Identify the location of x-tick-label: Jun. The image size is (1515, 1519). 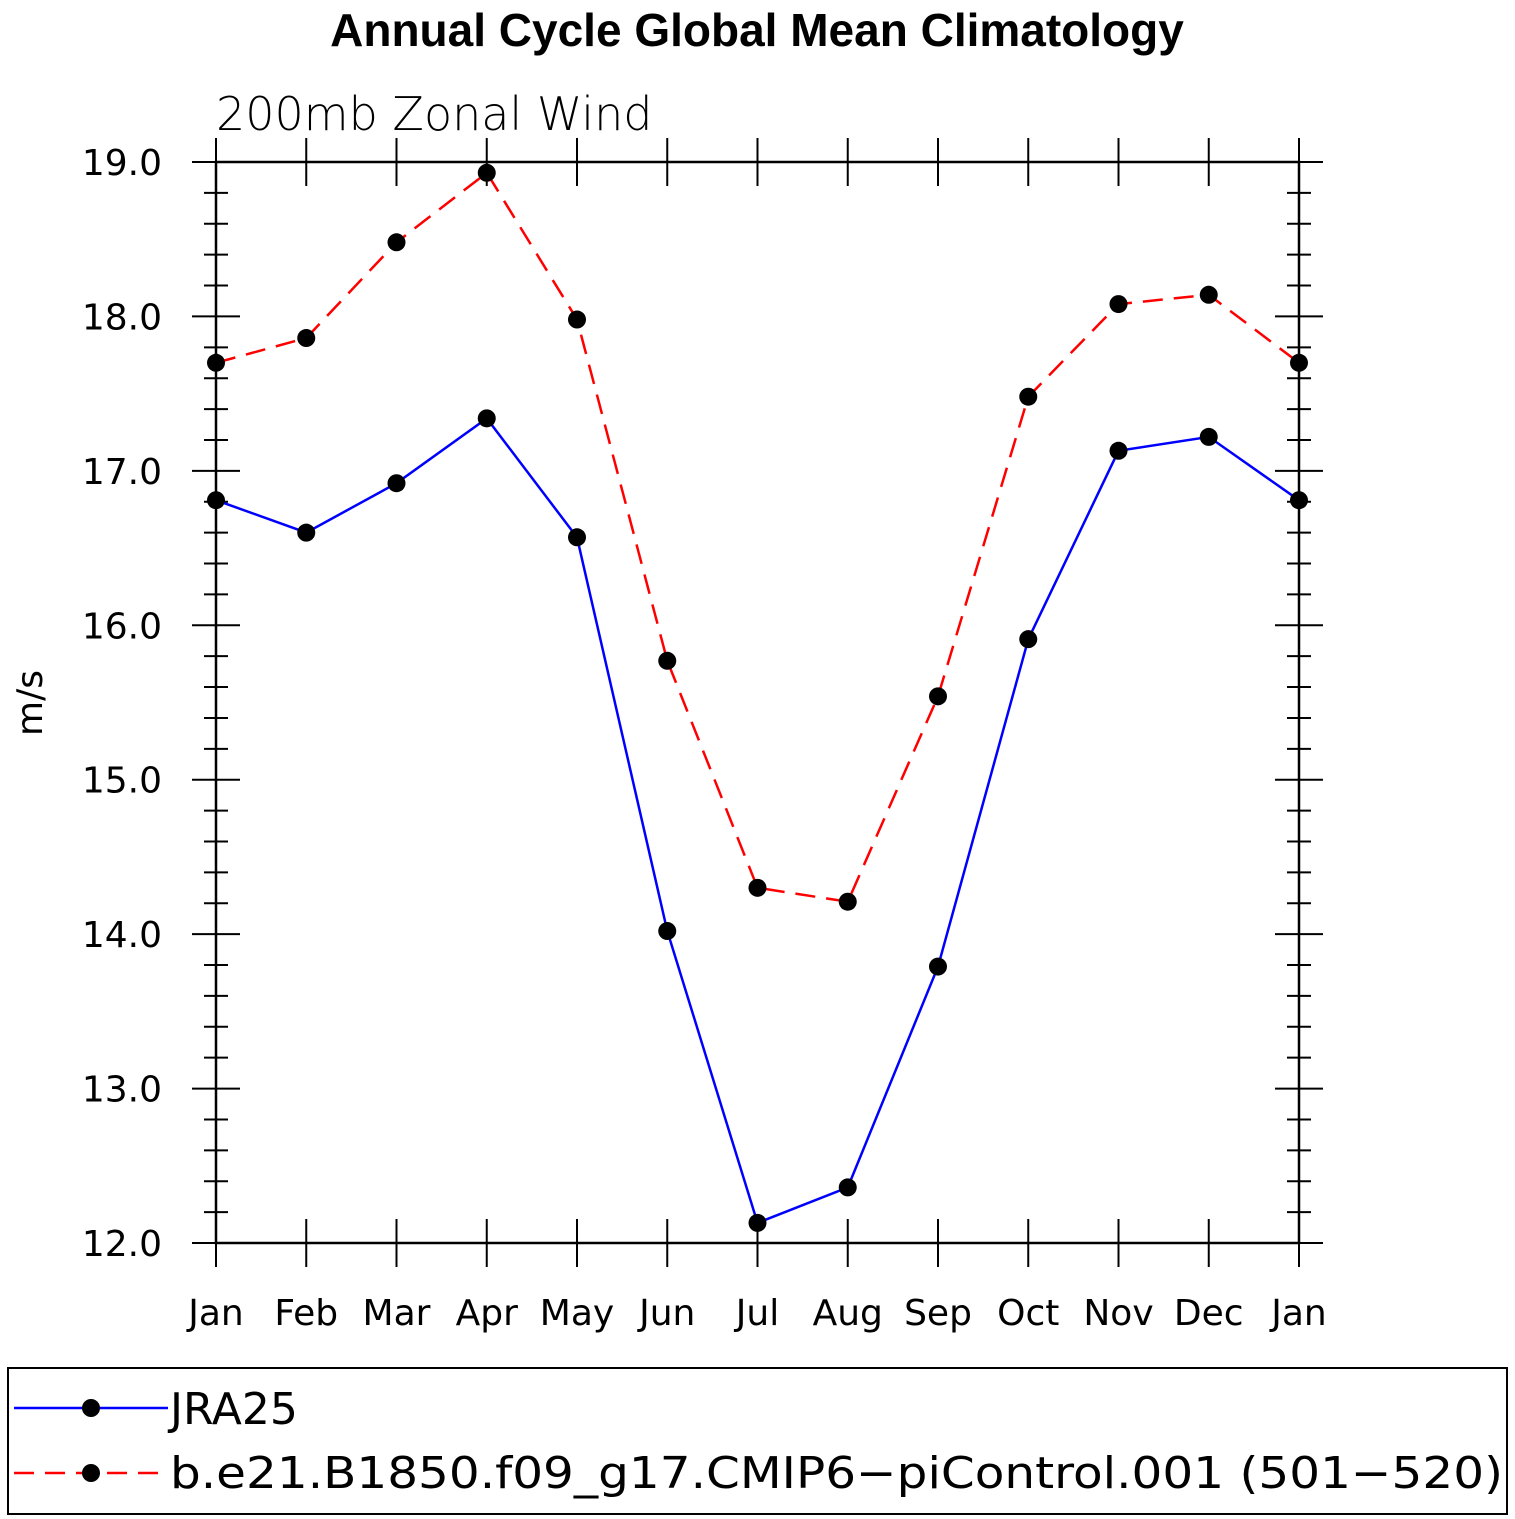
(666, 1313).